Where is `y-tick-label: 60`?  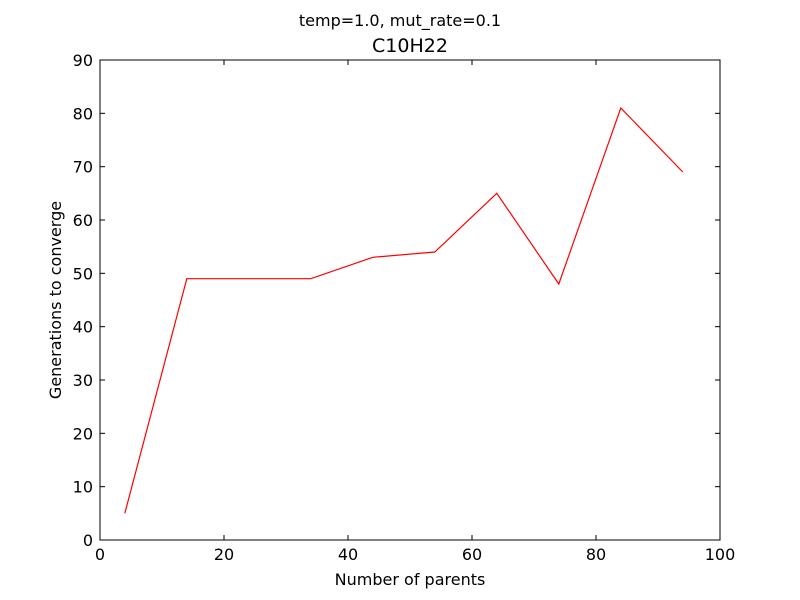
y-tick-label: 60 is located at coordinates (83, 220).